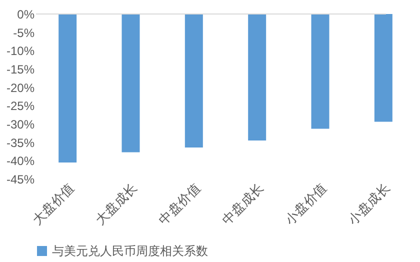  What do you see at coordinates (242, 204) in the screenshot?
I see `x-tick-label: 中盘成长` at bounding box center [242, 204].